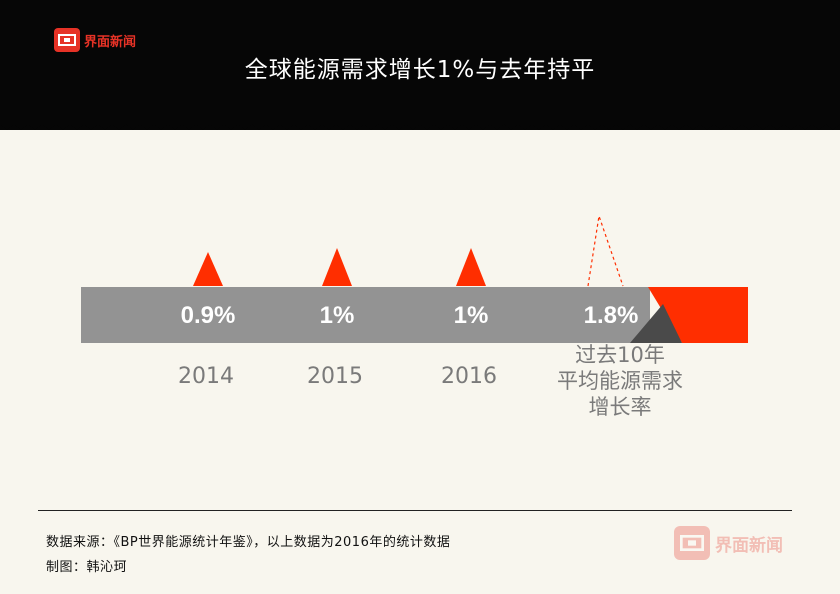  I want to click on category-label: 2015, so click(335, 376).